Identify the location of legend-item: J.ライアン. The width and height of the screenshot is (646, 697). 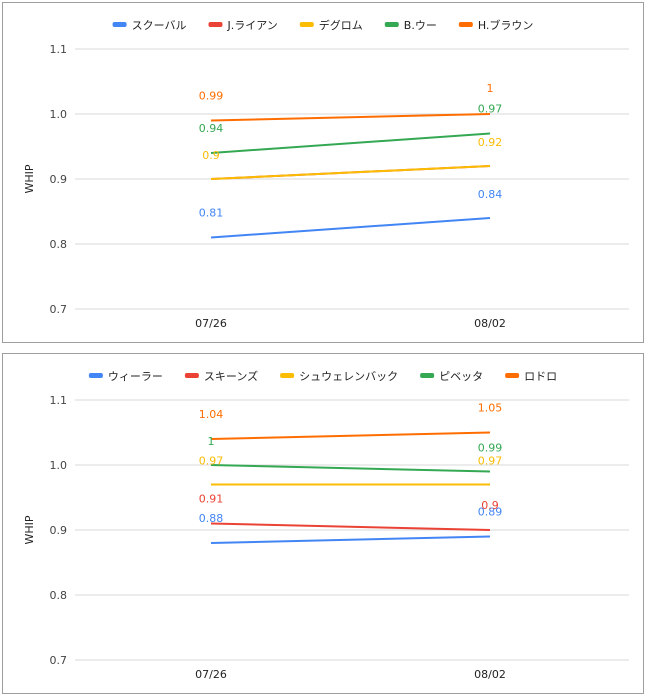
(243, 25).